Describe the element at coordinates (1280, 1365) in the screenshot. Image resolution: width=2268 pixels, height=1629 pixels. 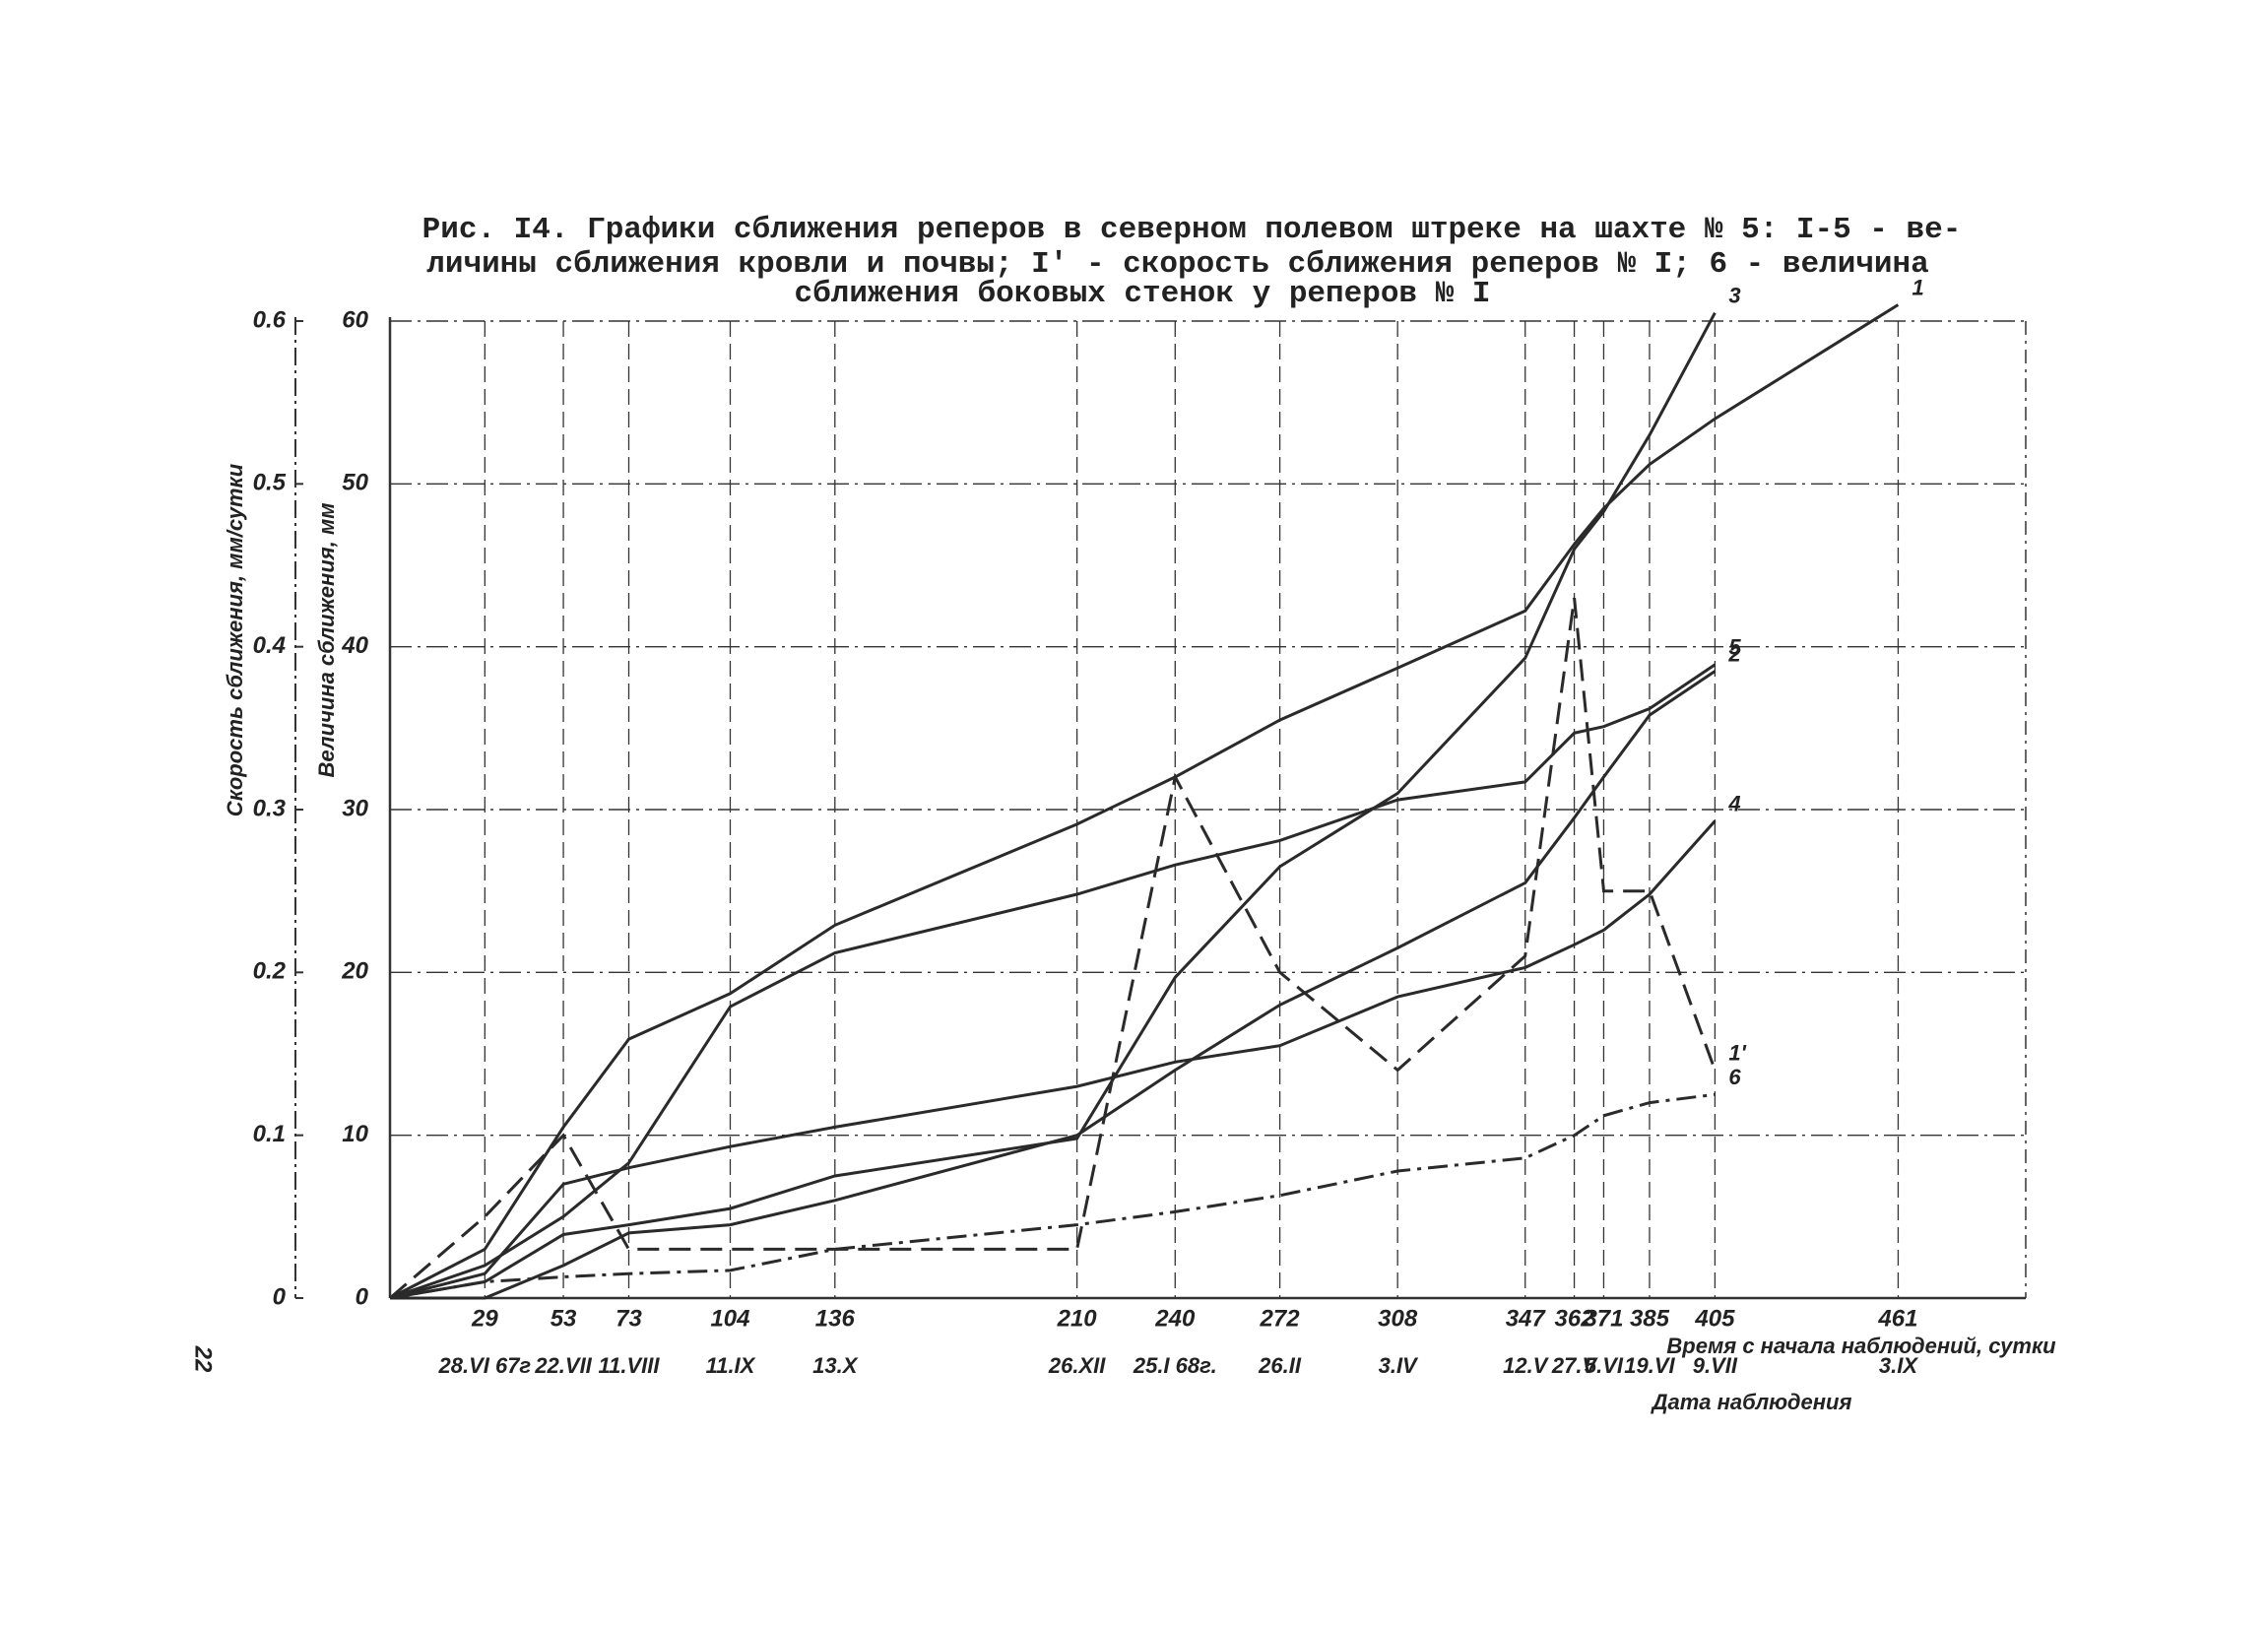
I see `x-date-label: 26.II` at that location.